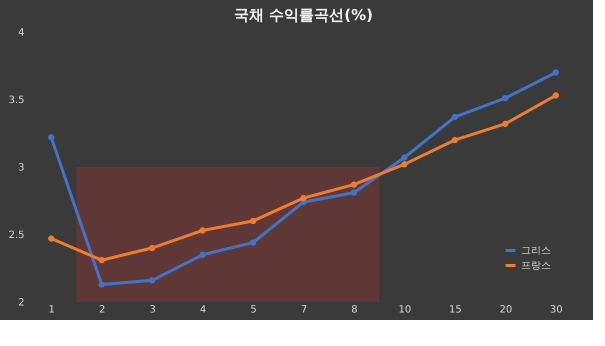 Image resolution: width=605 pixels, height=346 pixels. I want to click on y-tick-label: 2.5, so click(16, 235).